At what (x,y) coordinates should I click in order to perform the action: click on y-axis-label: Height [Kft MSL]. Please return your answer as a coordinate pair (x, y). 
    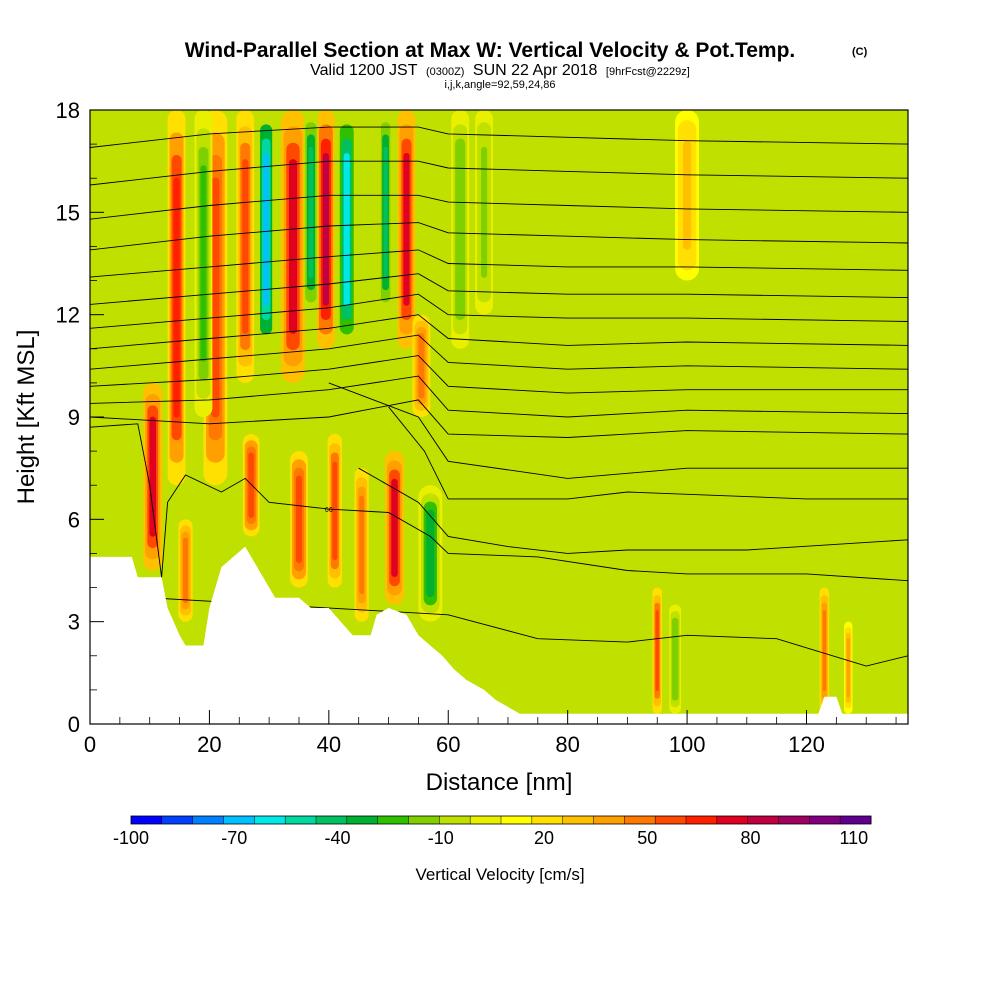
    Looking at the image, I should click on (26, 417).